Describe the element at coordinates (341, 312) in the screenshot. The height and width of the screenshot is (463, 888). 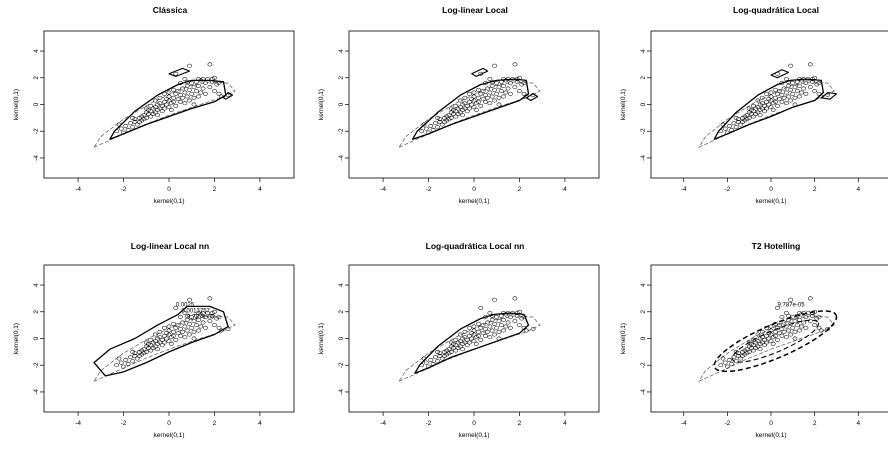
I see `y-tick-label: 2` at that location.